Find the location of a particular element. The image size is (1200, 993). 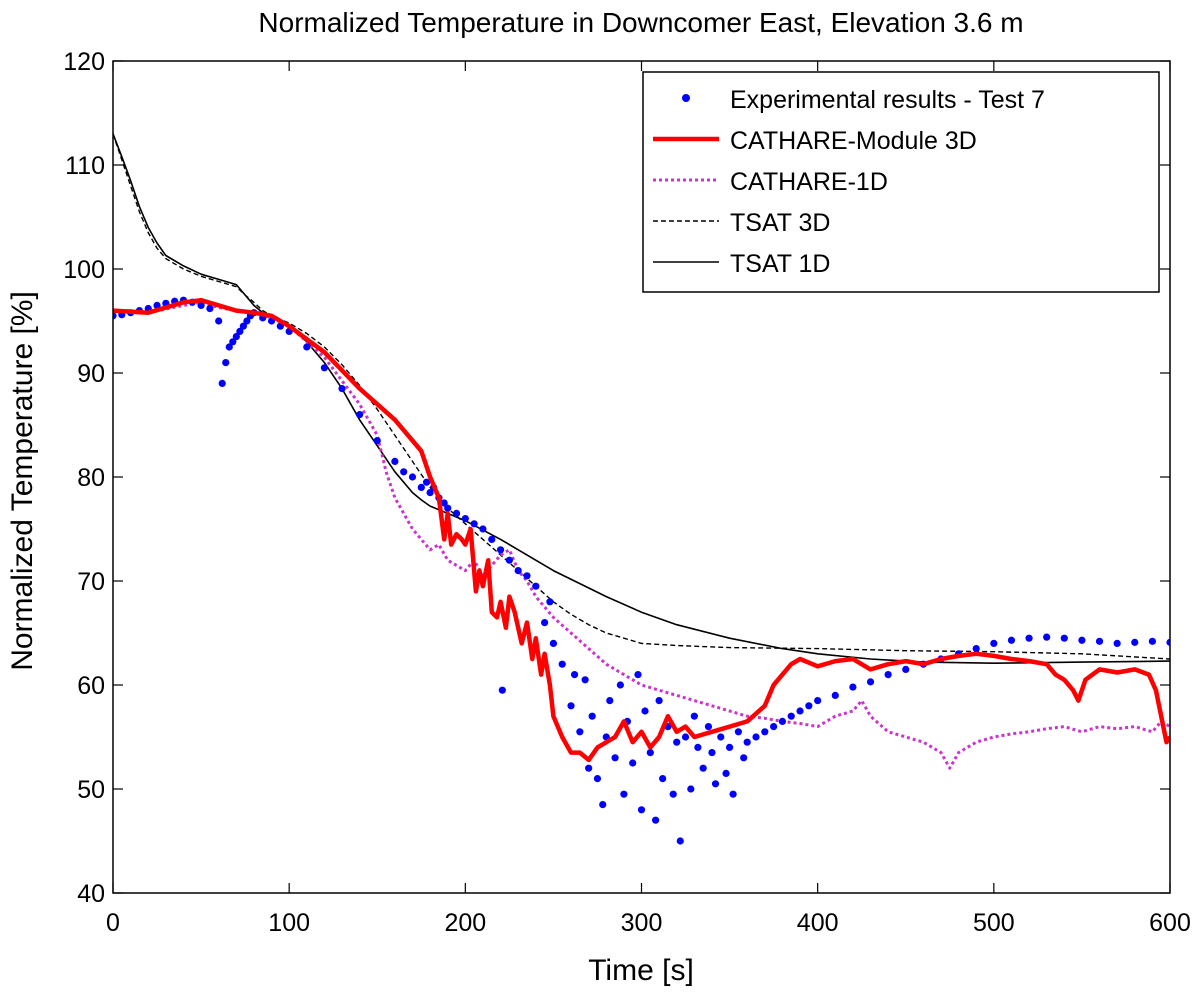

x-tick-label: 200 is located at coordinates (465, 923).